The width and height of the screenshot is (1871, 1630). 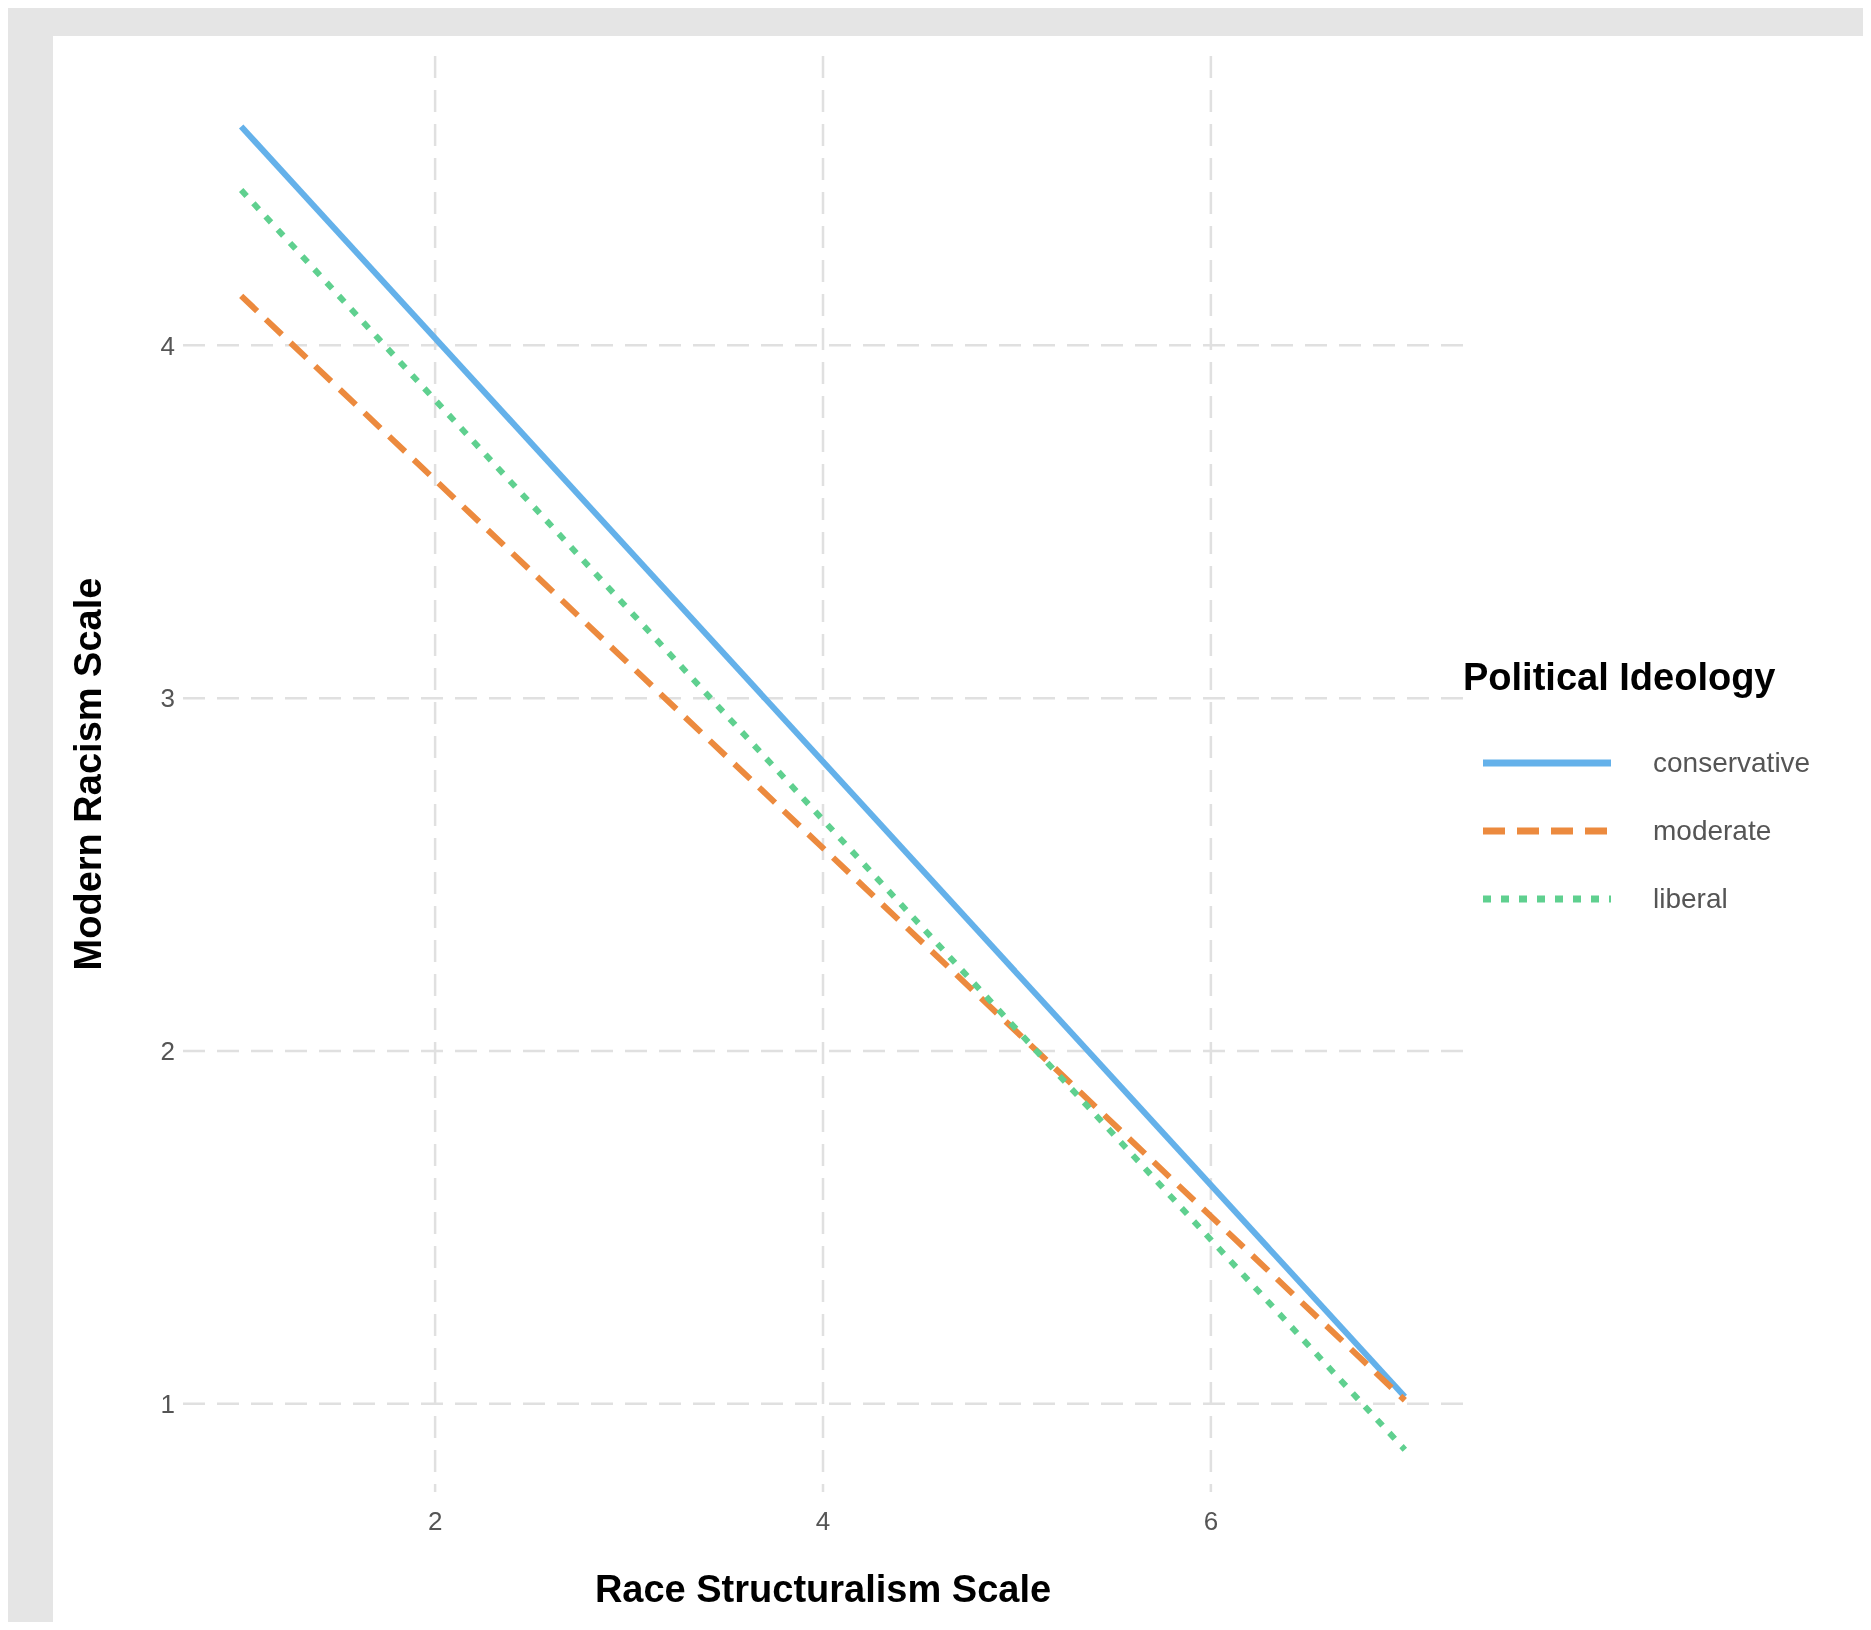 I want to click on y-tick-label: 3, so click(x=167, y=698).